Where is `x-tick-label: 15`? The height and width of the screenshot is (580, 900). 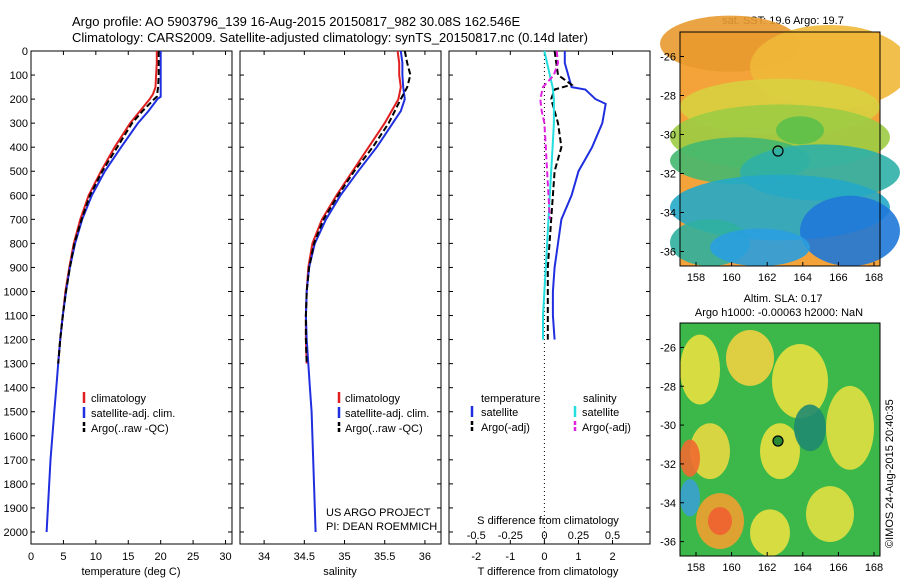 x-tick-label: 15 is located at coordinates (128, 557).